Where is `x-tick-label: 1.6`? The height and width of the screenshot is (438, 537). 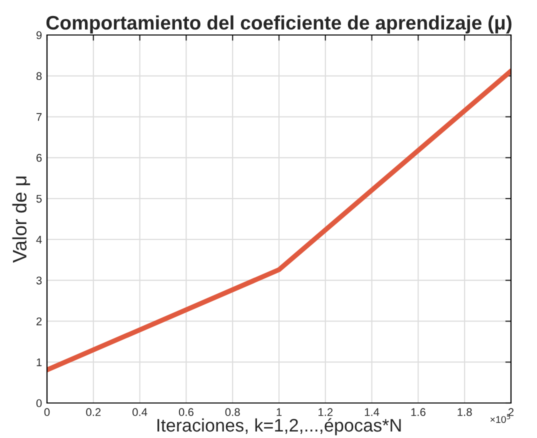 x-tick-label: 1.6 is located at coordinates (418, 412).